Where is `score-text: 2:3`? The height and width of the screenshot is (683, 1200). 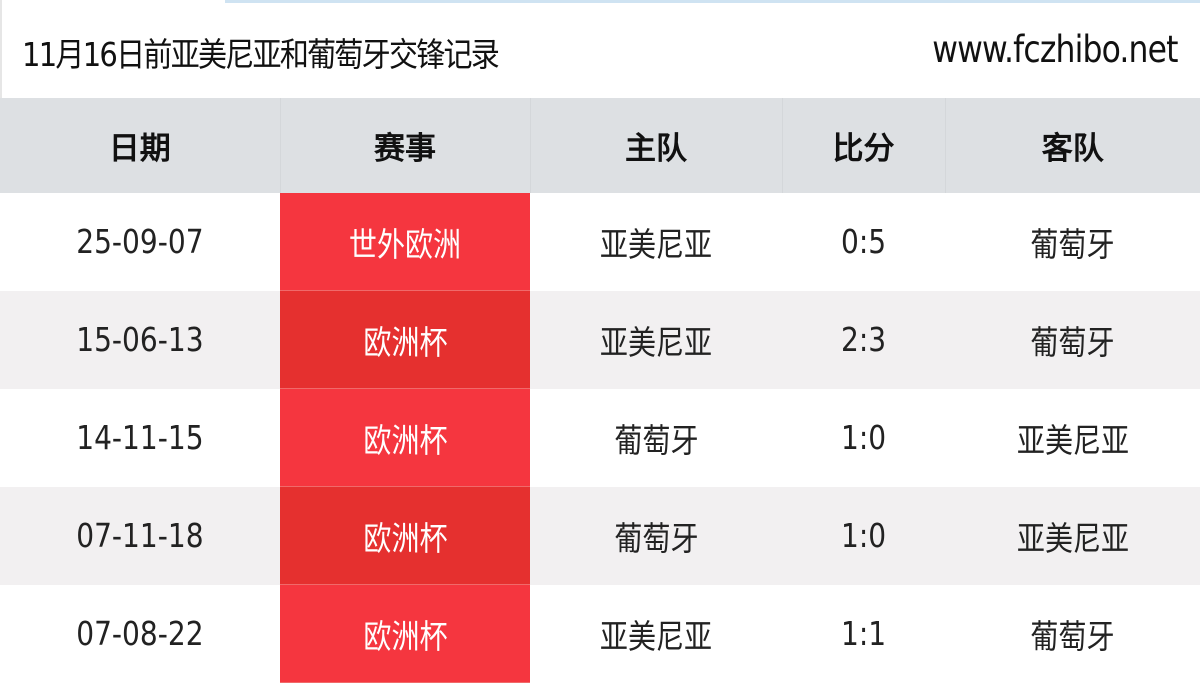
score-text: 2:3 is located at coordinates (863, 339).